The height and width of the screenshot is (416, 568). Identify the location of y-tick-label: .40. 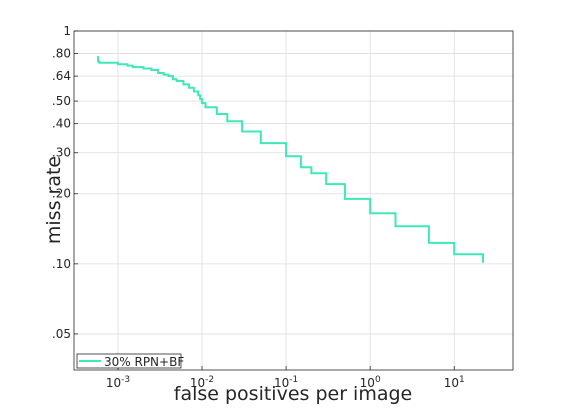
(61, 124).